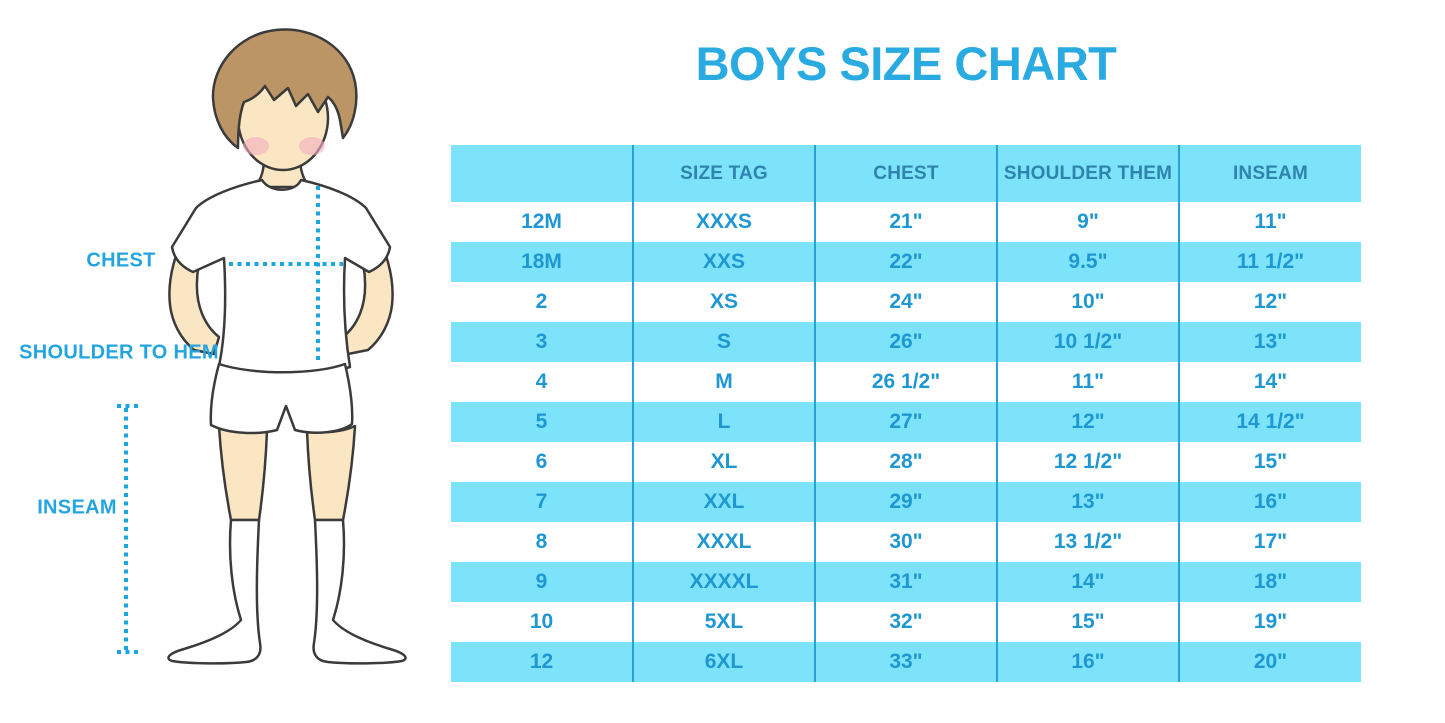 This screenshot has width=1445, height=723. I want to click on table-row: 12 6XL 33" 16" 20", so click(906, 662).